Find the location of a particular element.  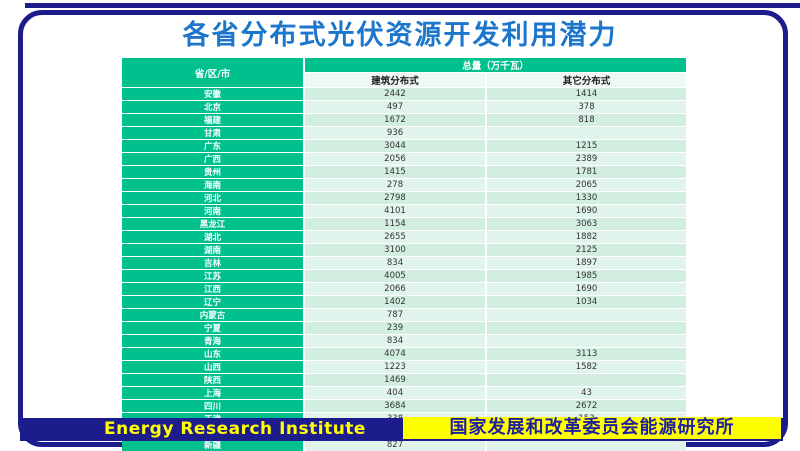

province-name-cell: 宁夏 is located at coordinates (213, 328).